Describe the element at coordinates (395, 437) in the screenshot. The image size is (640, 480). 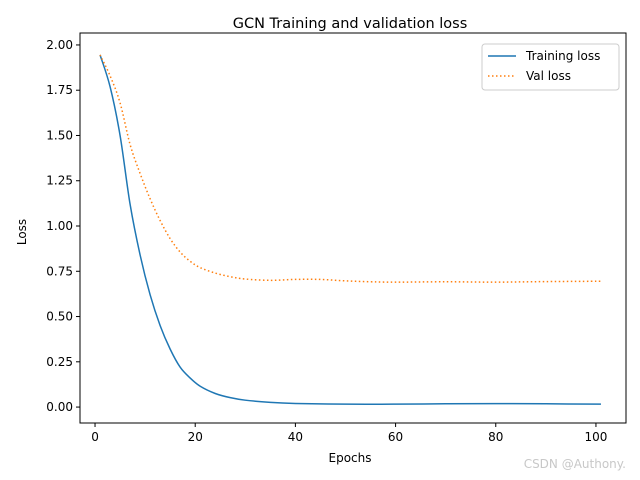
I see `x-tick-label: 60` at that location.